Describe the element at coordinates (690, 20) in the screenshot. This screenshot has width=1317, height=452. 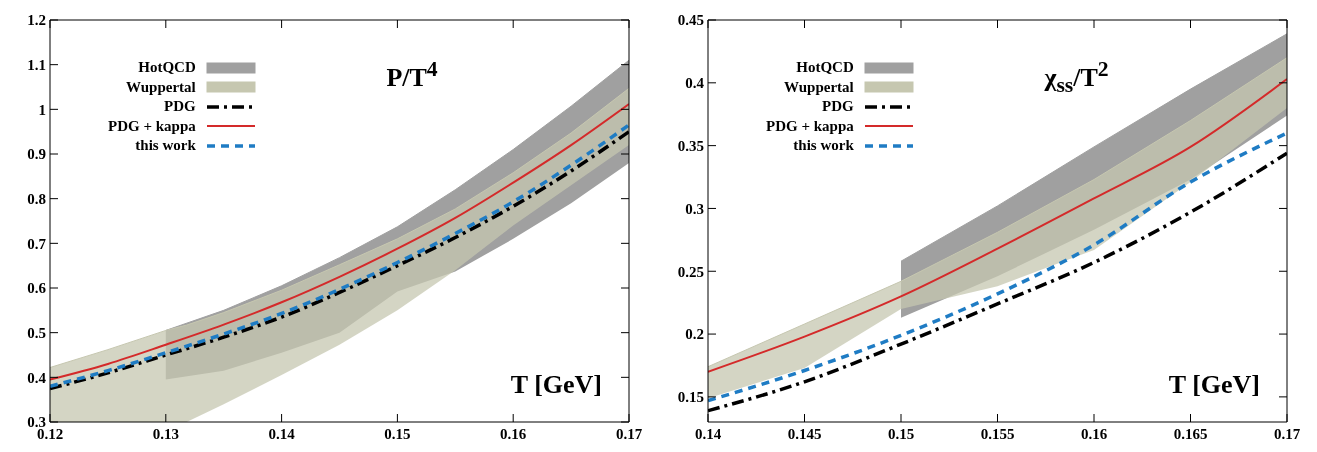
I see `y-tick-label: 0.45` at that location.